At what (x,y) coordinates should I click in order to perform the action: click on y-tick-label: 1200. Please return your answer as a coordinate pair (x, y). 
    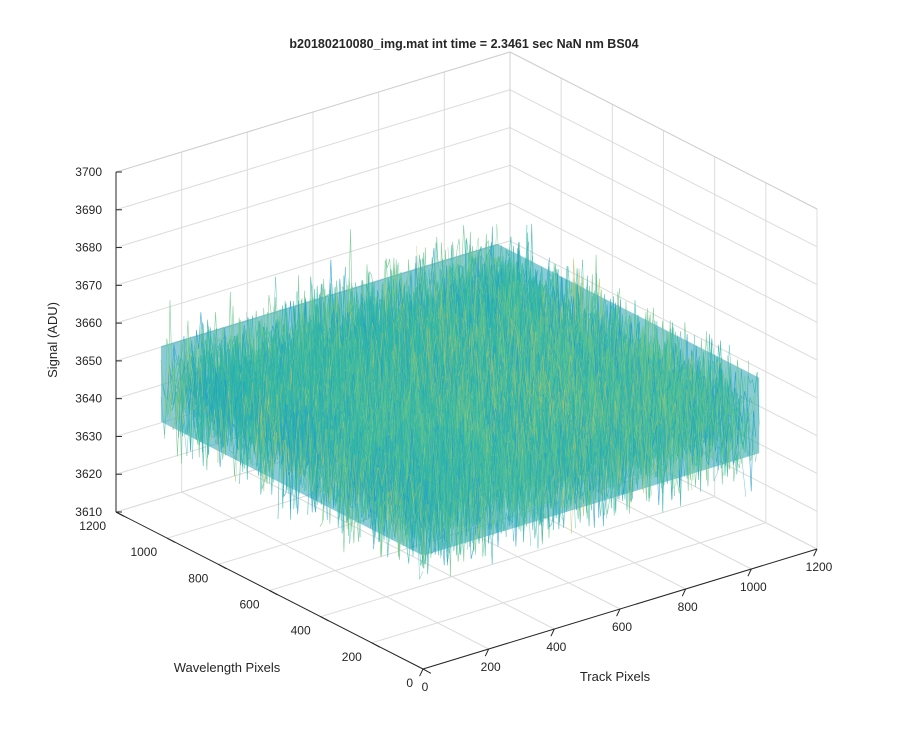
    Looking at the image, I should click on (92, 526).